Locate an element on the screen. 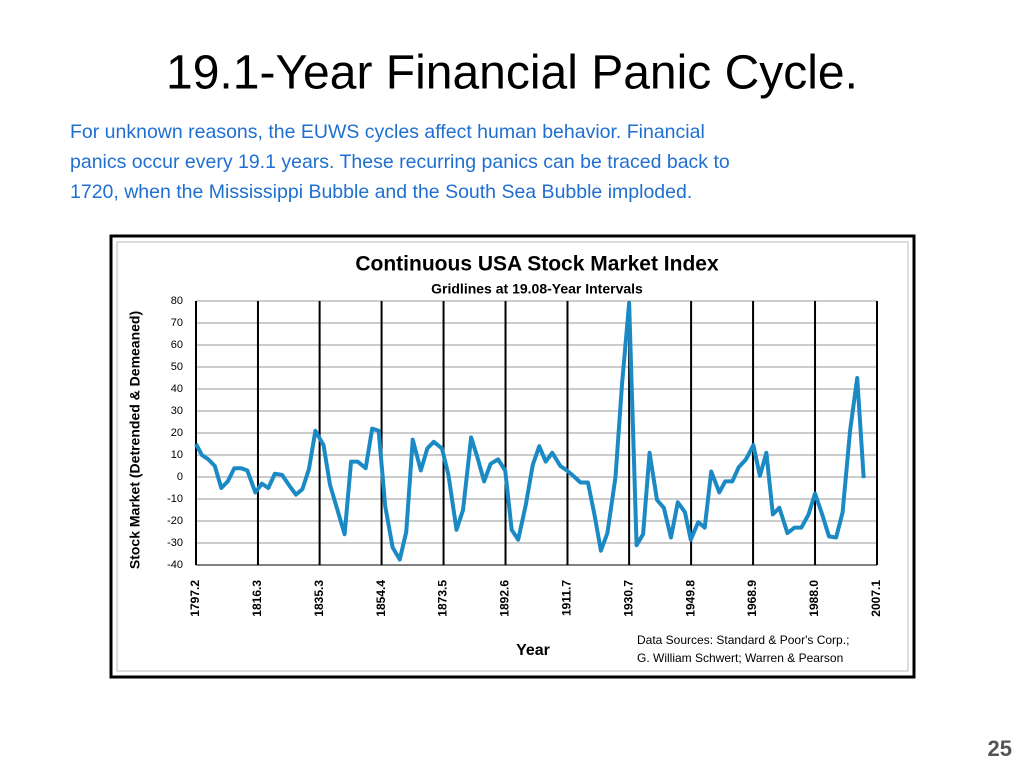  source-note: Data Sources: Standard & Poor's Corp.; is located at coordinates (743, 640).